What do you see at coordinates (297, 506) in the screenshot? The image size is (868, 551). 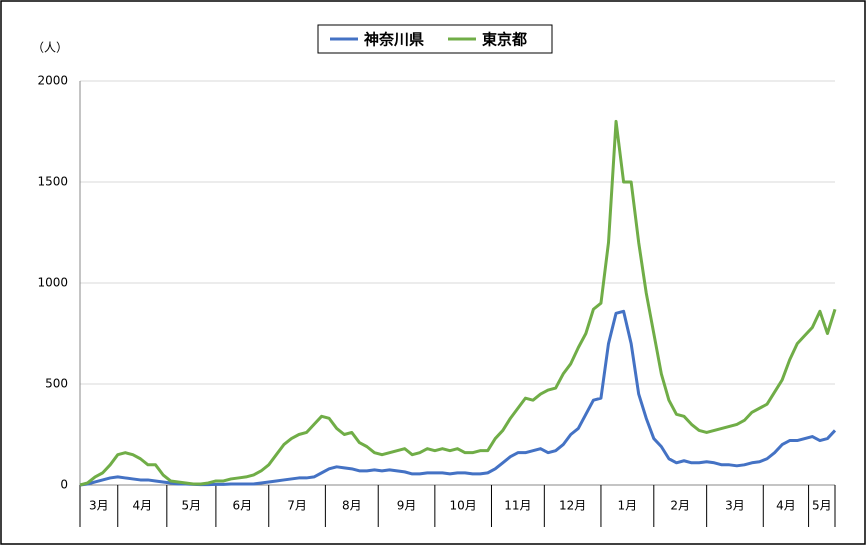 I see `x-tick-label: 7月` at bounding box center [297, 506].